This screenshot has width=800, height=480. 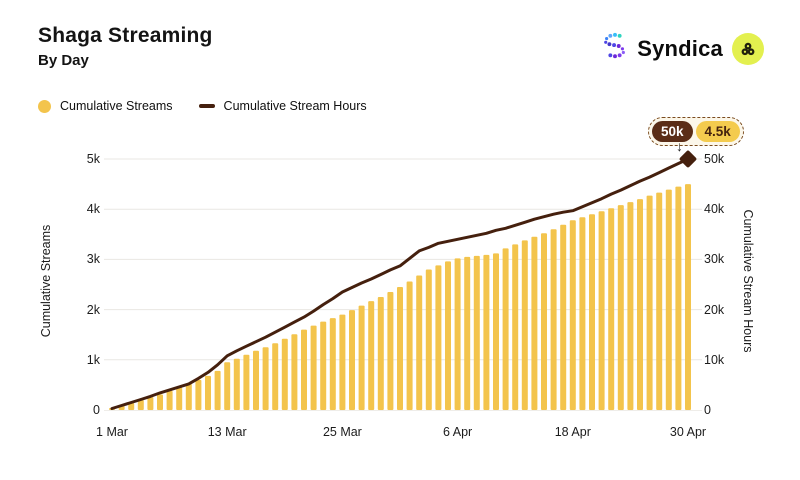 I want to click on header: Shaga Streaming By Day, so click(x=125, y=46).